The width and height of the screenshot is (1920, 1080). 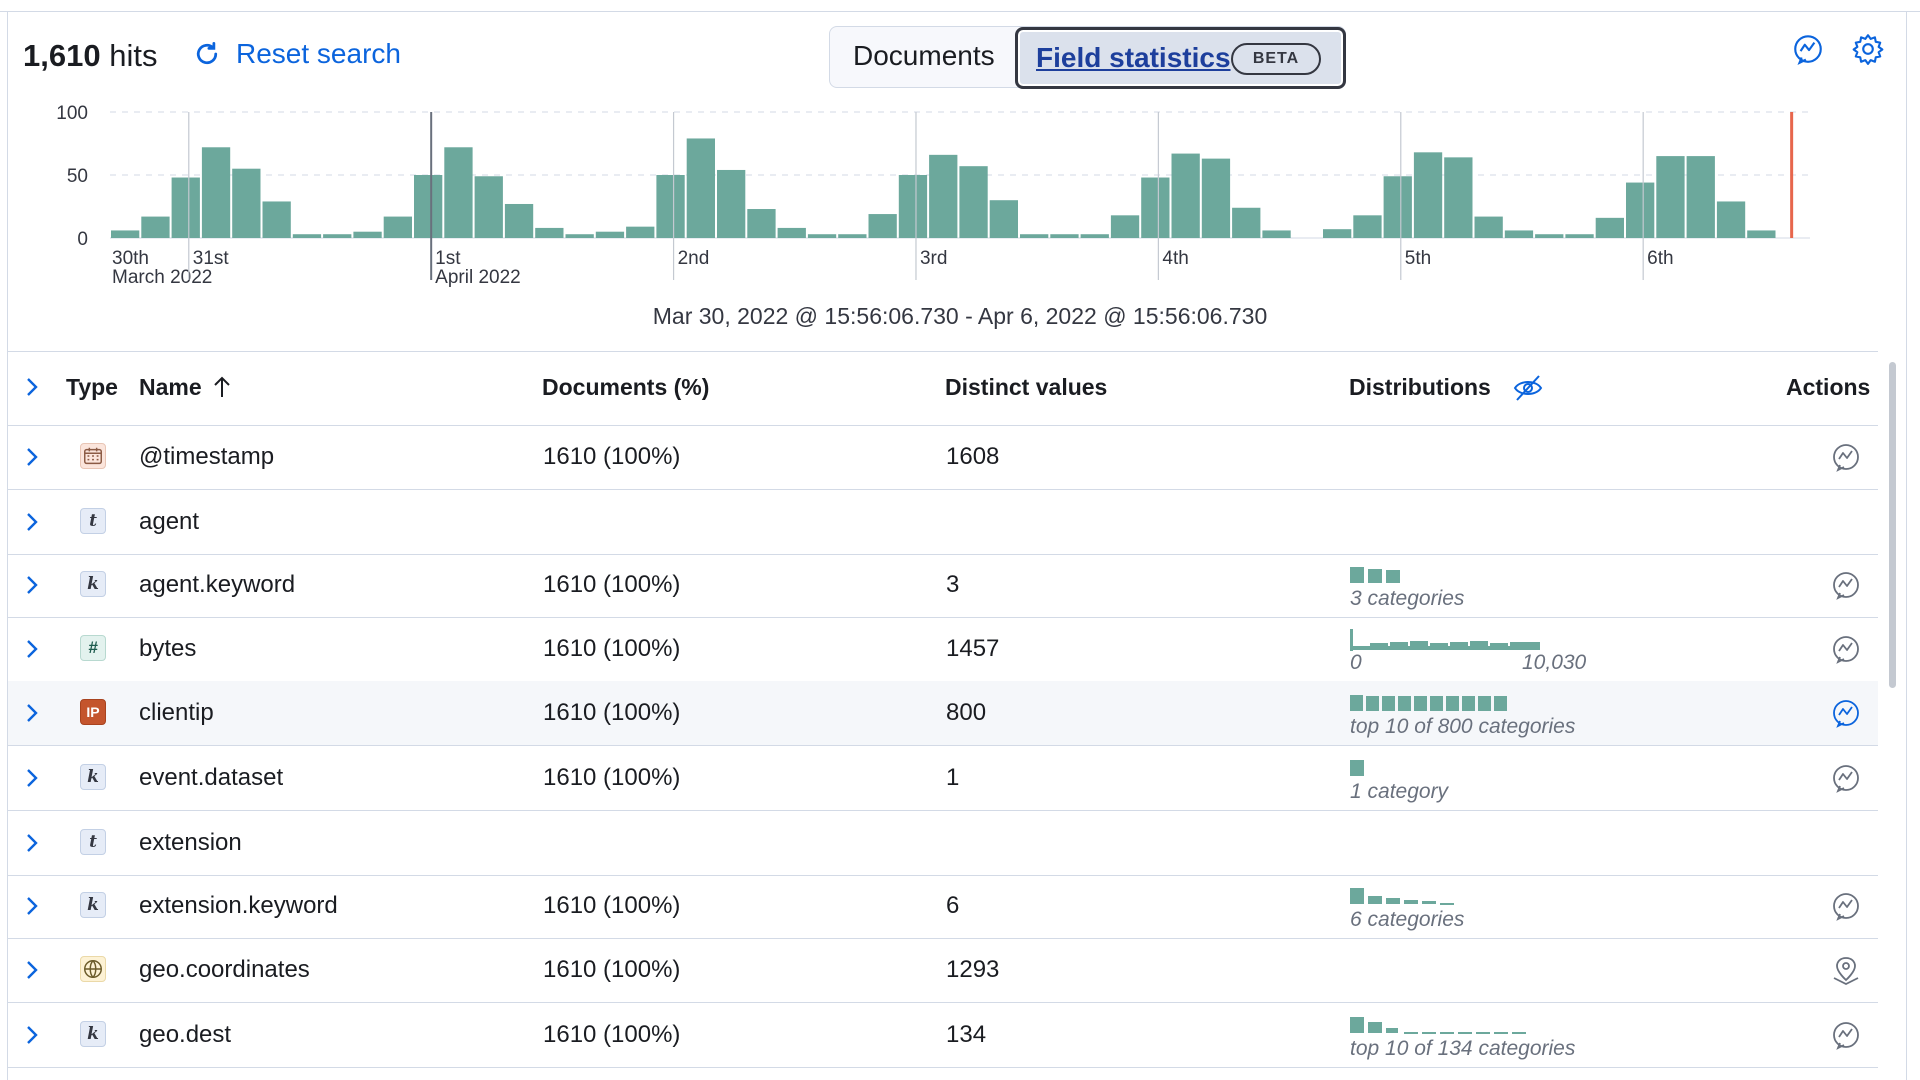 What do you see at coordinates (478, 277) in the screenshot?
I see `x-tick-sublabel: April 2022` at bounding box center [478, 277].